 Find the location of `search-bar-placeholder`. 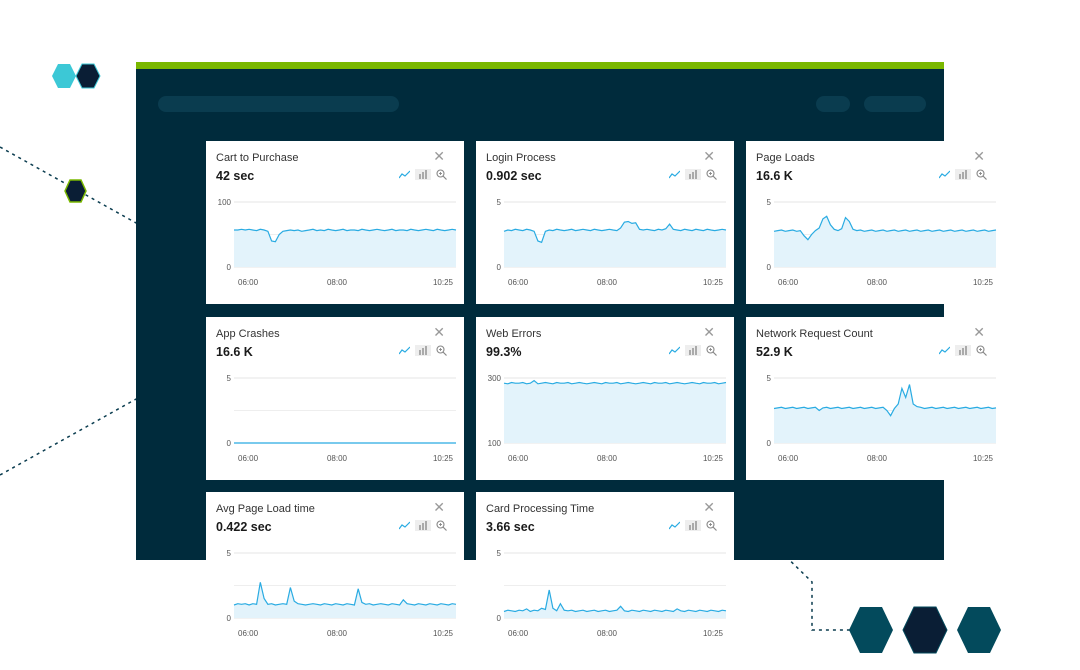

search-bar-placeholder is located at coordinates (278, 104).